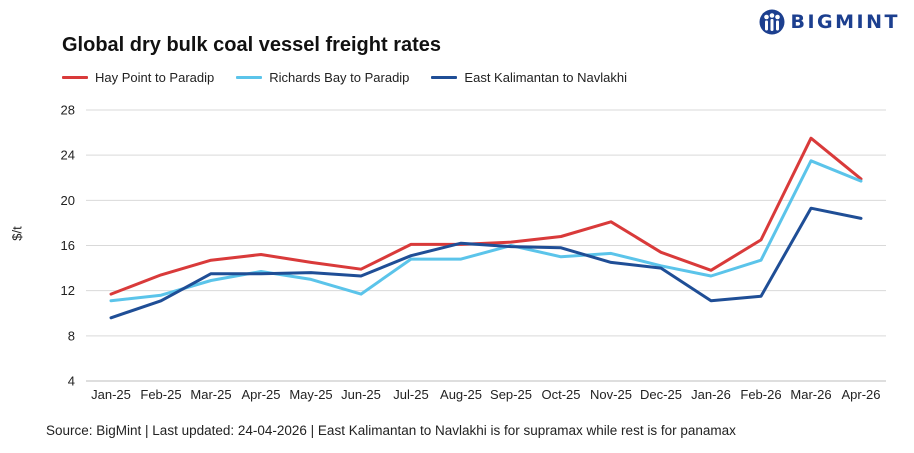 Image resolution: width=914 pixels, height=453 pixels. What do you see at coordinates (860, 394) in the screenshot?
I see `x-tick-label: Apr-26` at bounding box center [860, 394].